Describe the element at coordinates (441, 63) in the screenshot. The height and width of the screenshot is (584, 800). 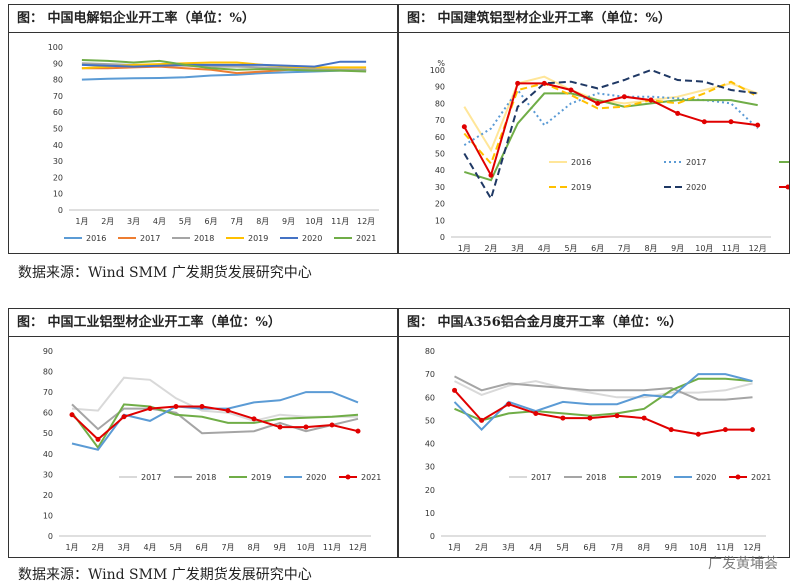
I see `y-unit-label: %` at that location.